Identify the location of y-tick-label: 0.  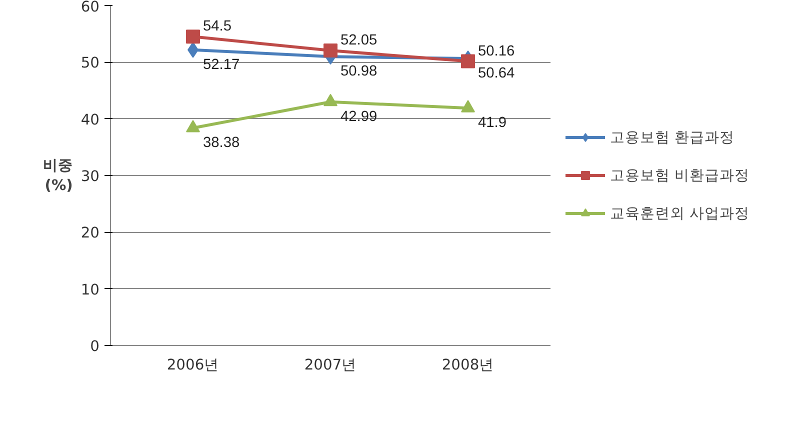
(95, 346).